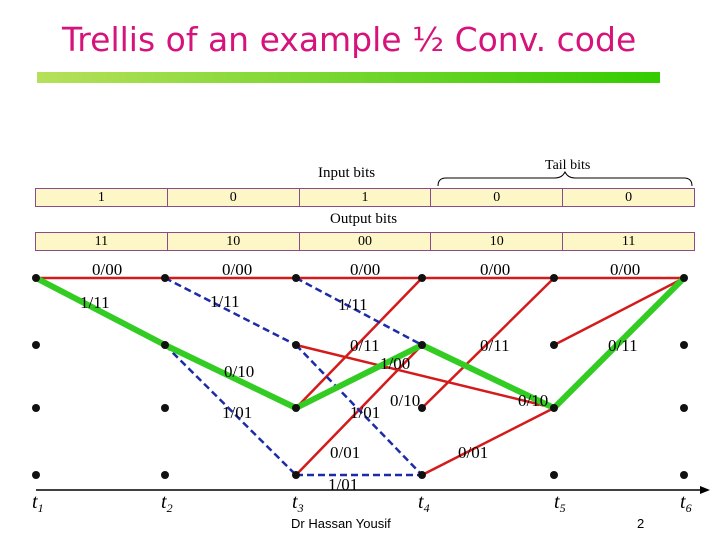  Describe the element at coordinates (300, 508) in the screenshot. I see `time-subscript: 3` at that location.